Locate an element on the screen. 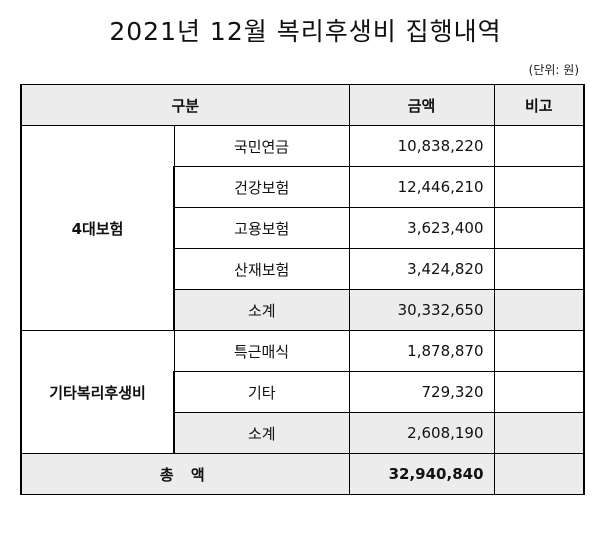  header-category: 구분 is located at coordinates (184, 105).